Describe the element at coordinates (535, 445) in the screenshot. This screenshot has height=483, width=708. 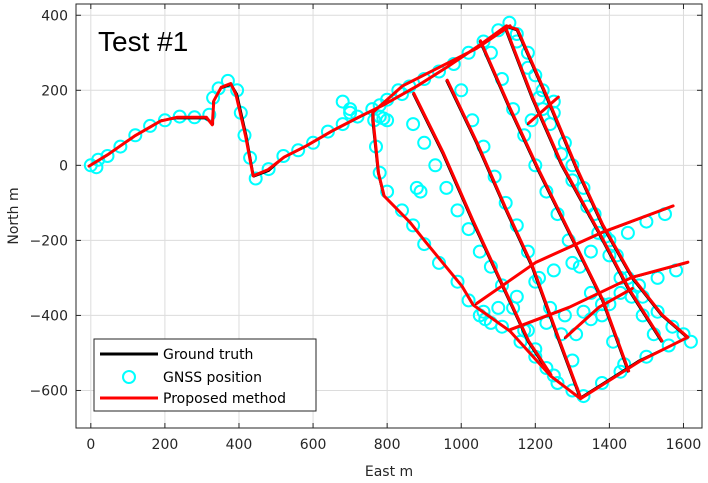
I see `x-tick-label: 1200` at that location.